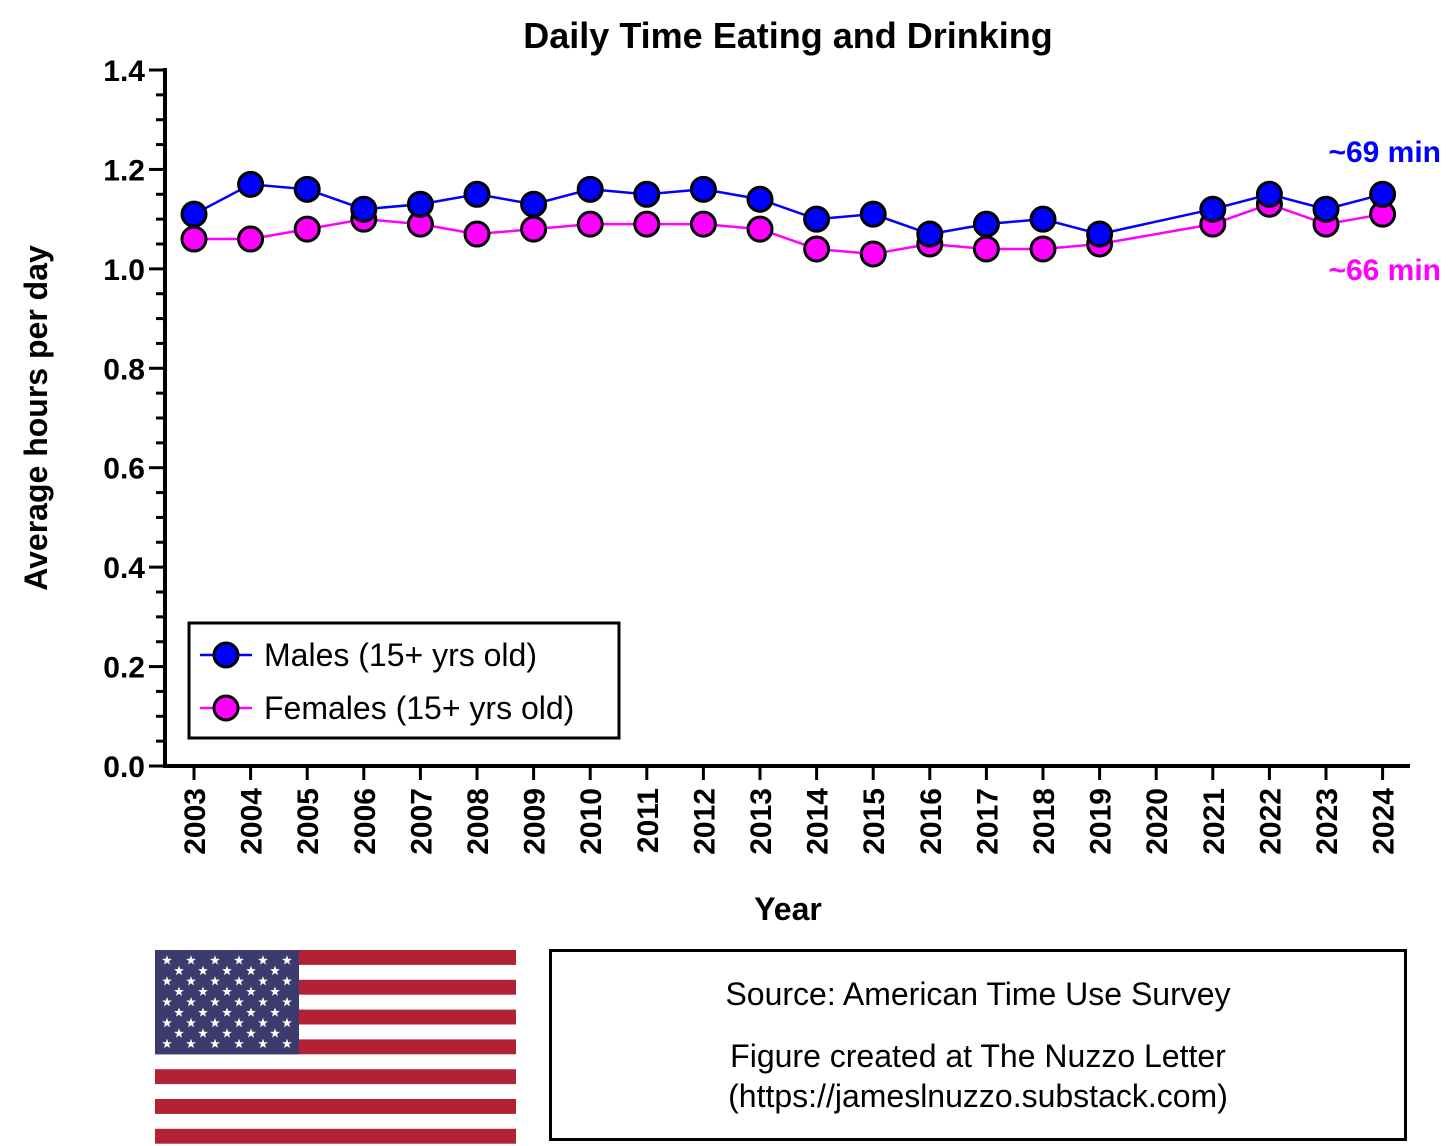  I want to click on y-tick-label: 0.0, so click(124, 767).